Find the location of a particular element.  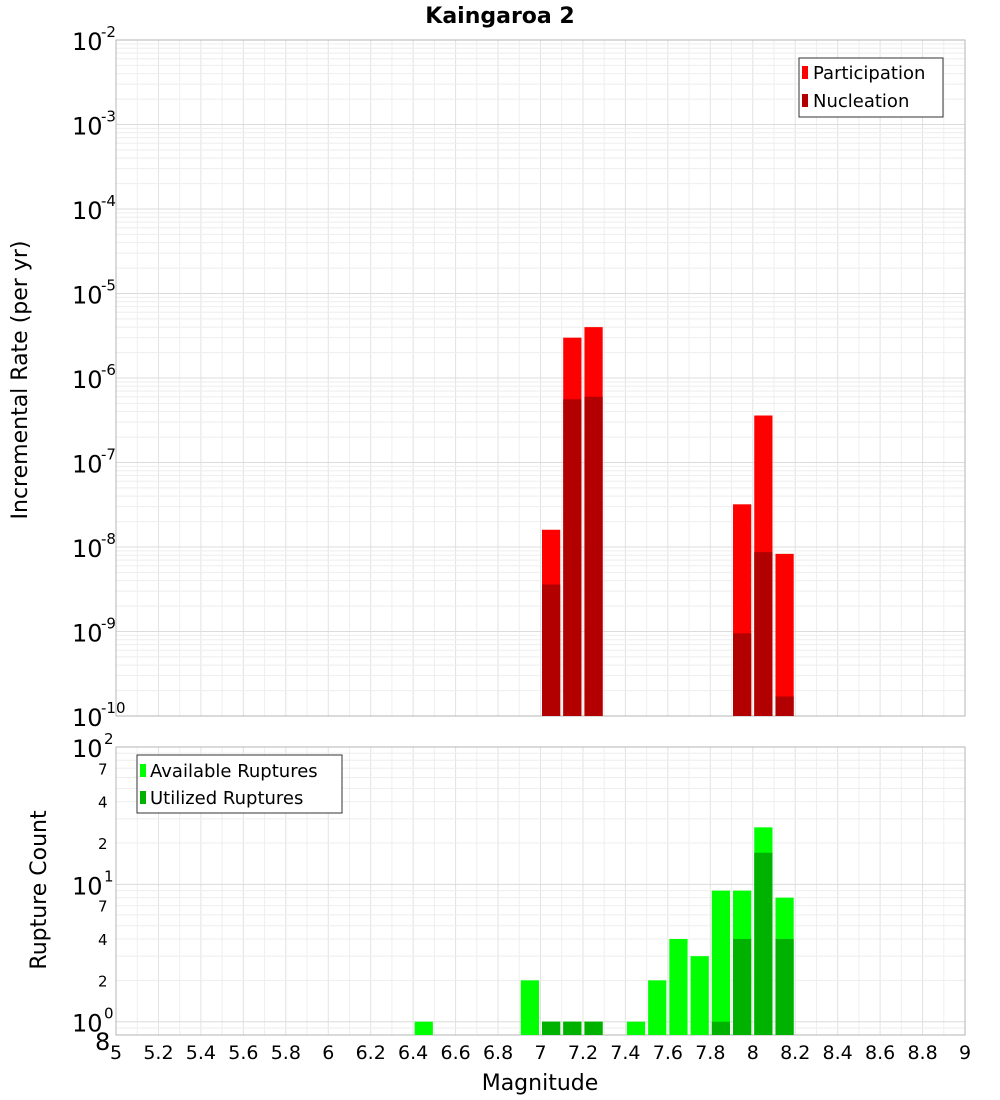

legend-label: Utilized Ruptures is located at coordinates (226, 798).